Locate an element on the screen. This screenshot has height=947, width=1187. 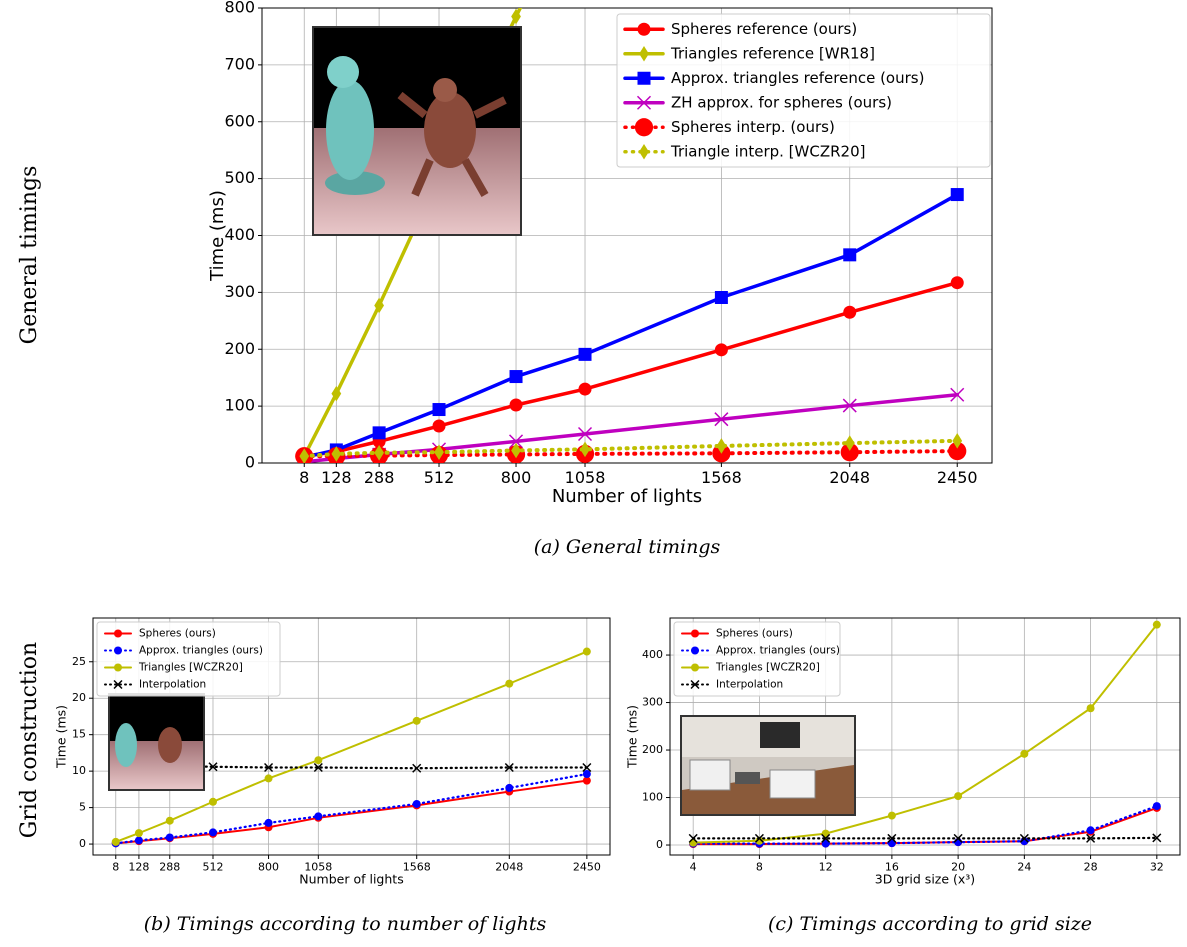
y-tick-label: 10 is located at coordinates (79, 770).